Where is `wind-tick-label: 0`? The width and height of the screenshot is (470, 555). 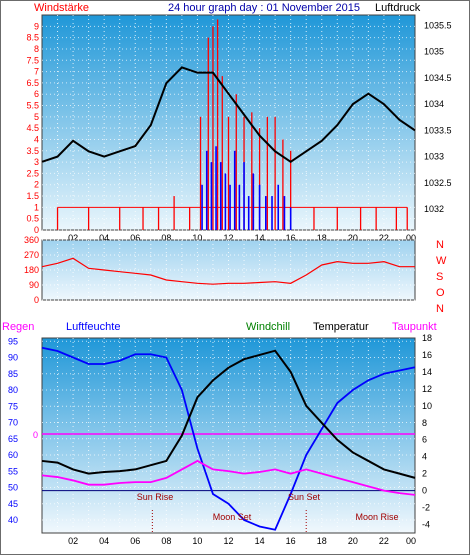
wind-tick-label: 0 is located at coordinates (36, 230).